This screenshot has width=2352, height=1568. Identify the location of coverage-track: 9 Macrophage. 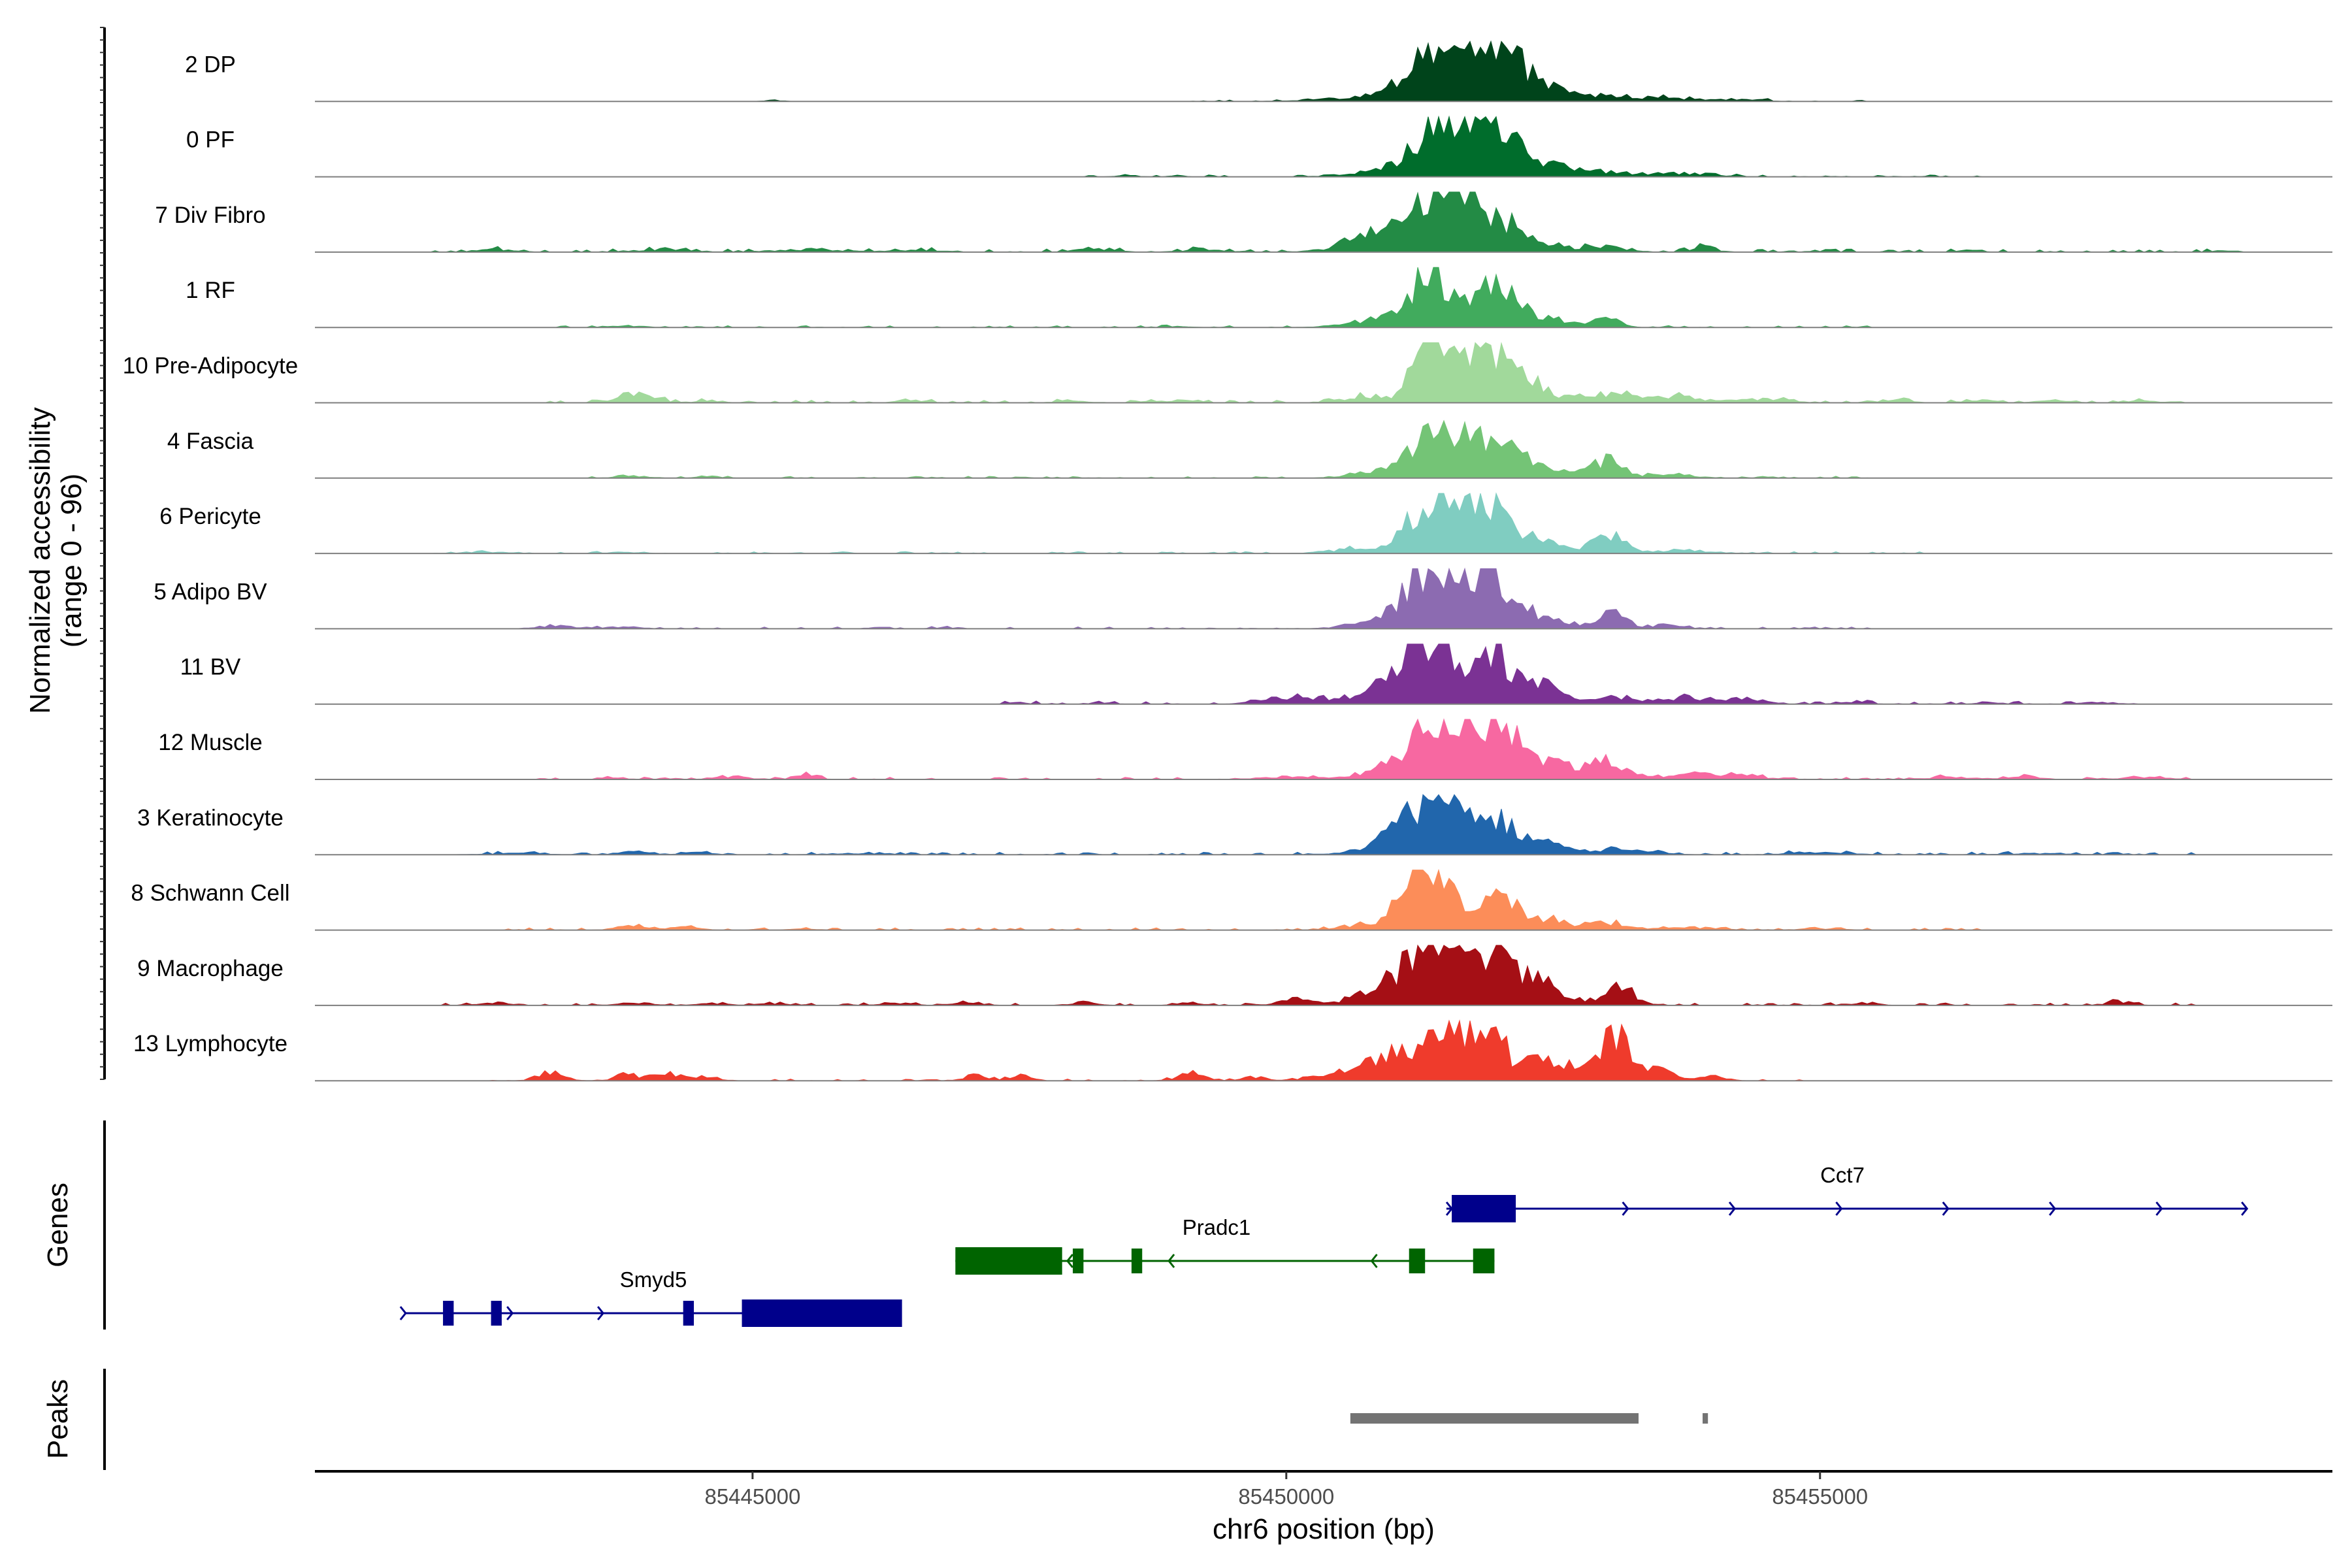
(1234, 975).